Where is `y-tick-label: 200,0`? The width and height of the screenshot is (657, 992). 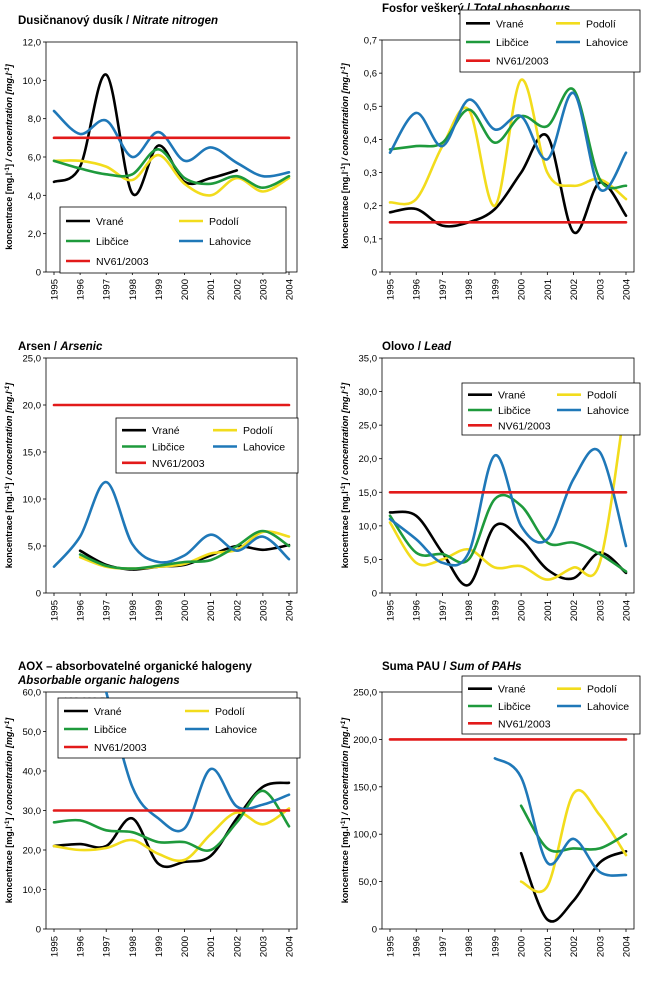 y-tick-label: 200,0 is located at coordinates (365, 740).